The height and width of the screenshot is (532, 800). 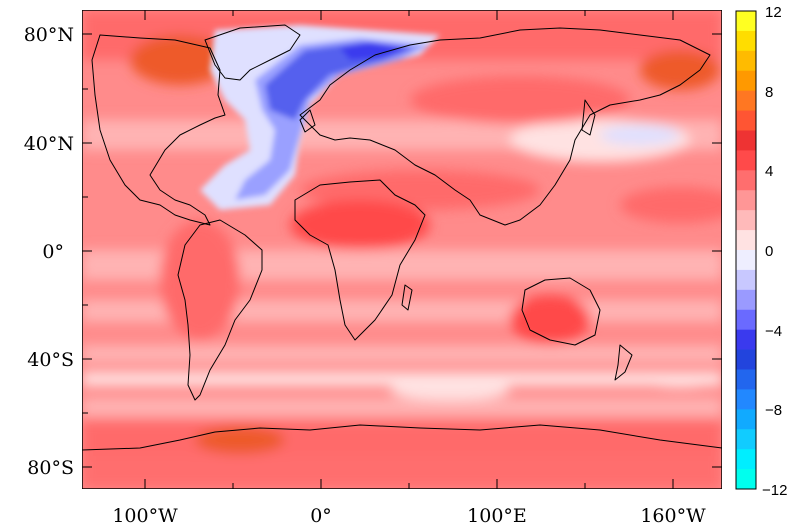 I want to click on lat-label-40n: 40°N, so click(x=49, y=144).